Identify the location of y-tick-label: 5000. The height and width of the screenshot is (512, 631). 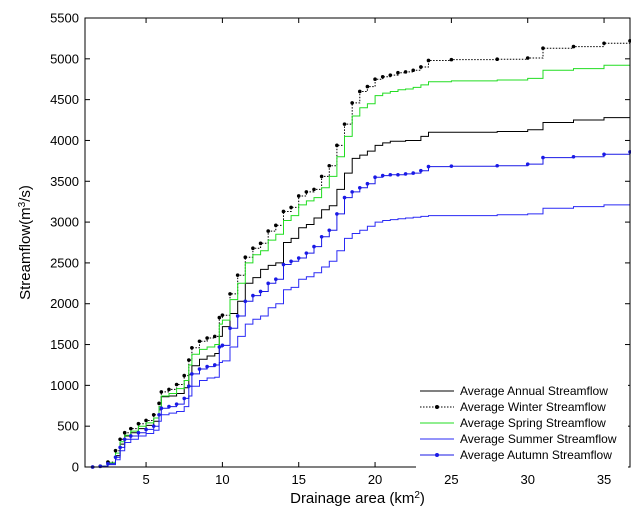
(64, 58).